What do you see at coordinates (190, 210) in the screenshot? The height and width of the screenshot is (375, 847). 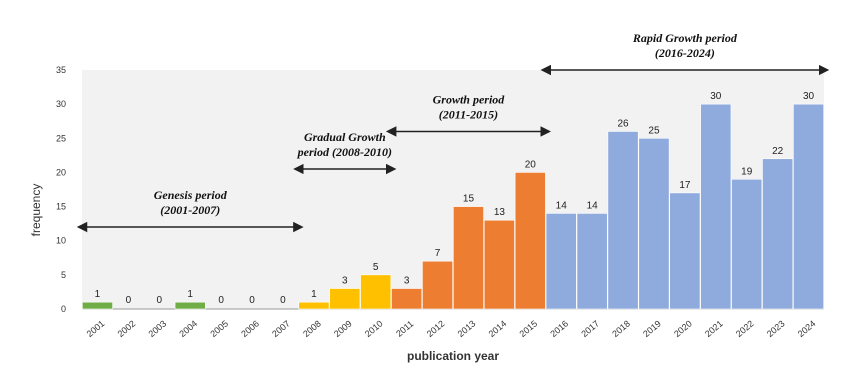 I see `period-range-genesis: (2001-2007)` at bounding box center [190, 210].